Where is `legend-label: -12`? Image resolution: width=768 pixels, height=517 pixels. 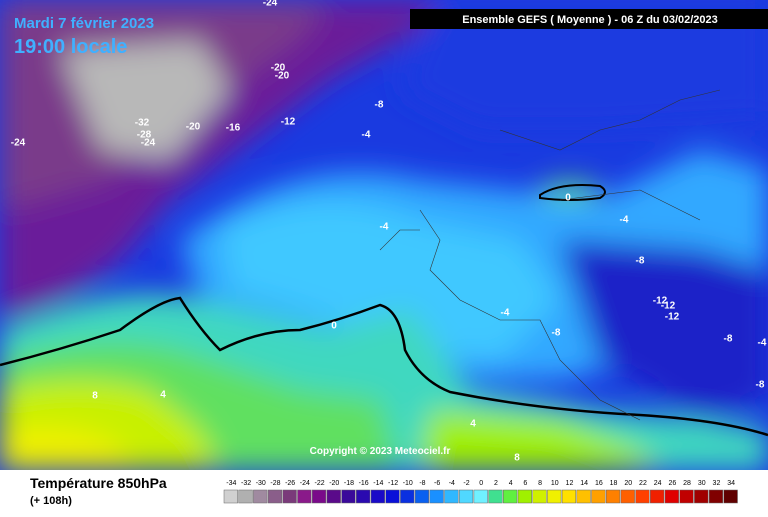 legend-label: -12 is located at coordinates (393, 483).